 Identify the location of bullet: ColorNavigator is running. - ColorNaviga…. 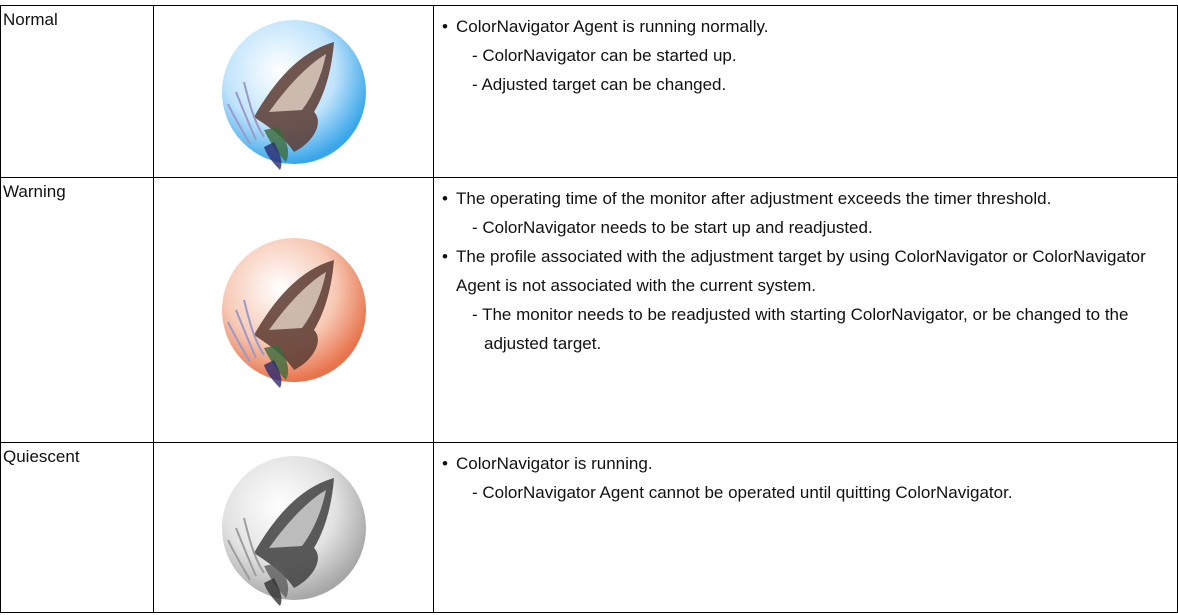
(799, 478).